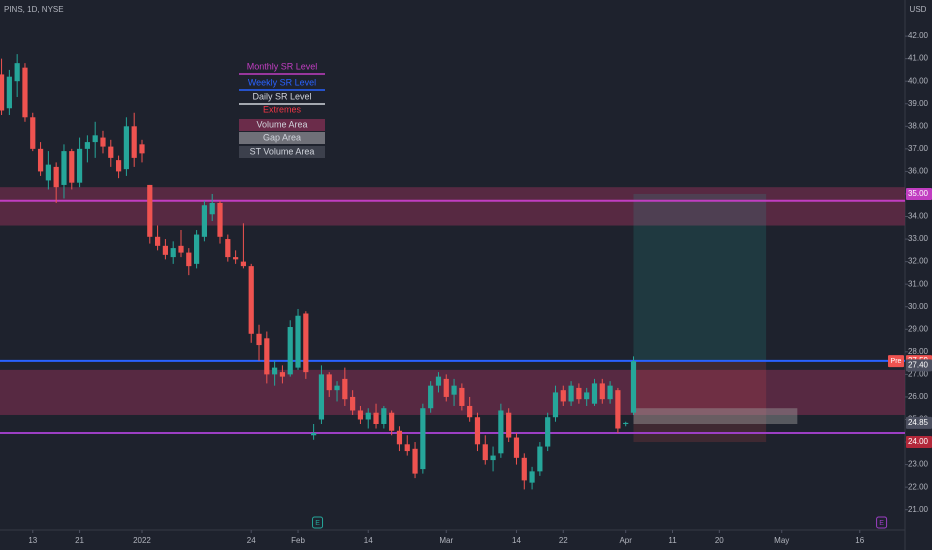  I want to click on y-tick-label: 39.00, so click(918, 103).